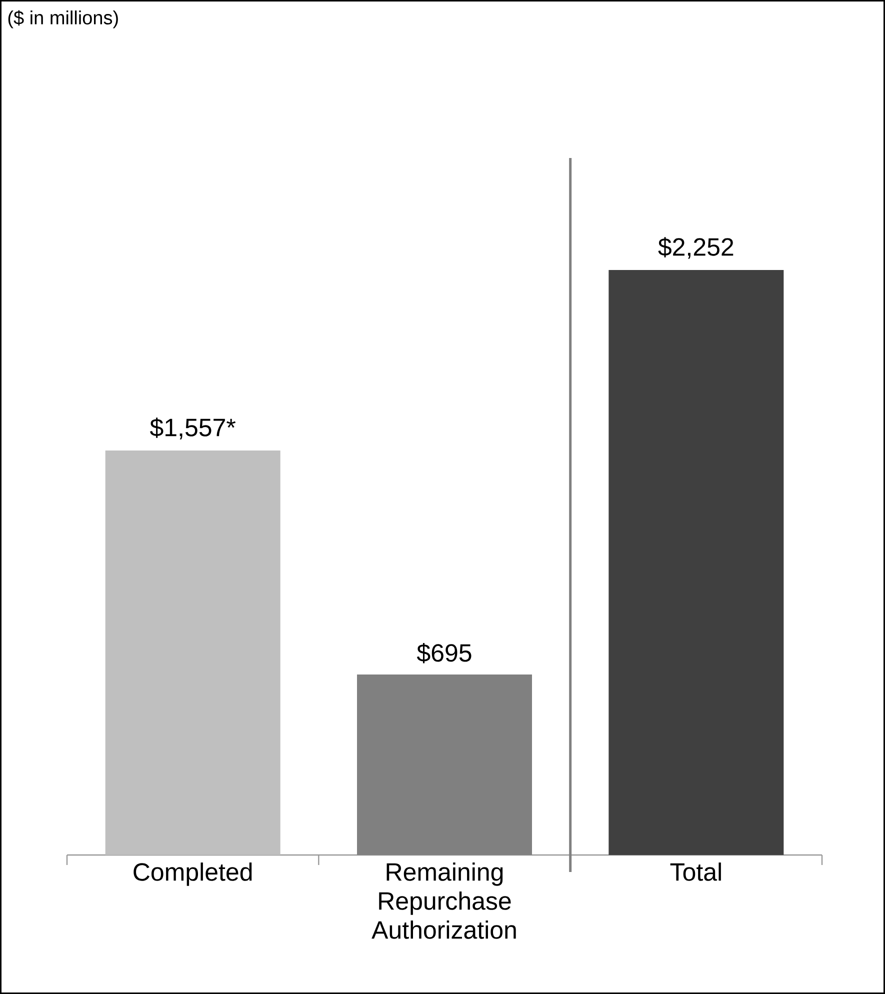 This screenshot has height=994, width=885. Describe the element at coordinates (63, 19) in the screenshot. I see `text: ($ in millions)` at that location.